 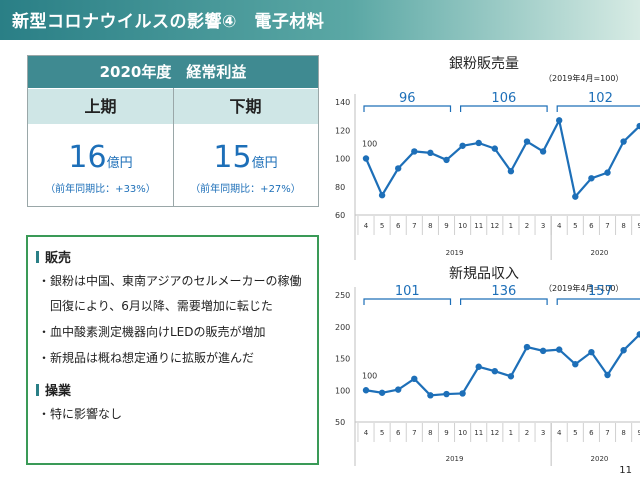 What do you see at coordinates (155, 306) in the screenshot?
I see `sales-bullet: 回復により、6月以降、需要増加に転じた` at bounding box center [155, 306].